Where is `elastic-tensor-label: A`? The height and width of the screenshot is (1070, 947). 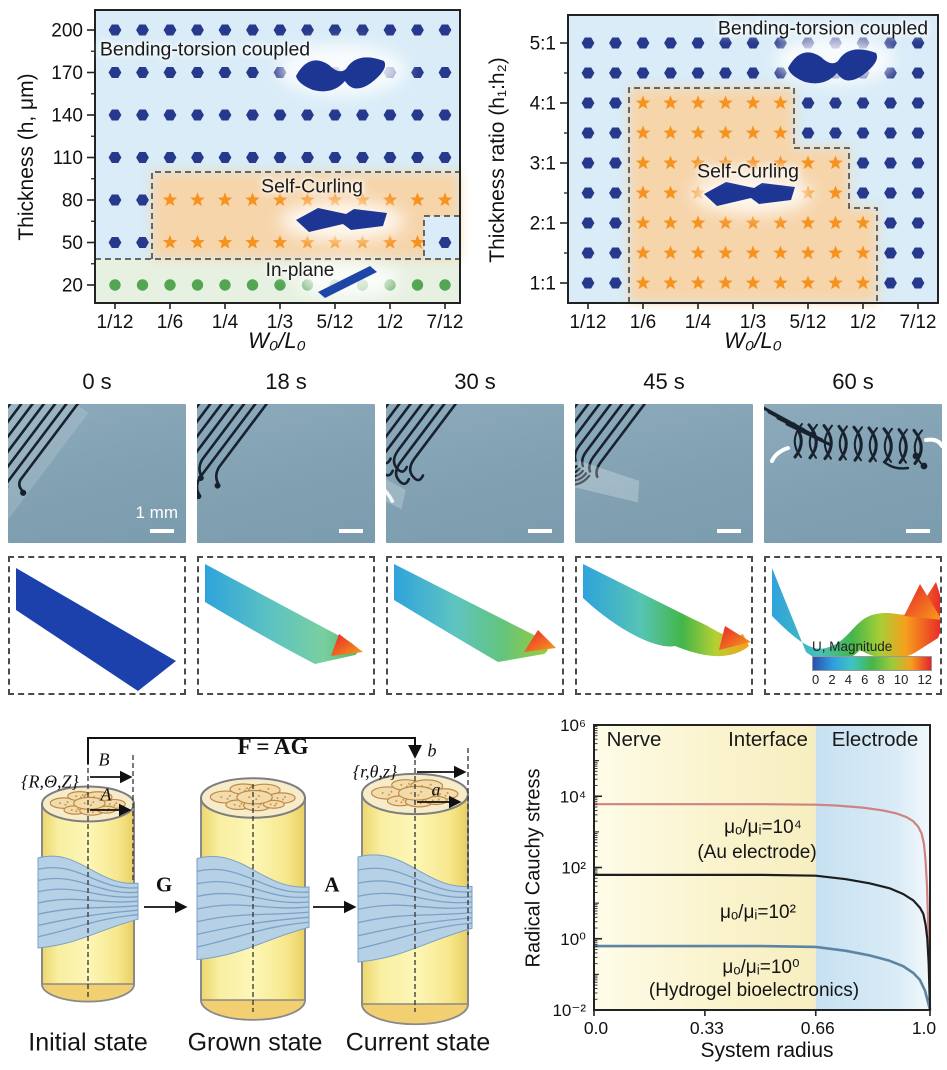
elastic-tensor-label: A is located at coordinates (332, 884).